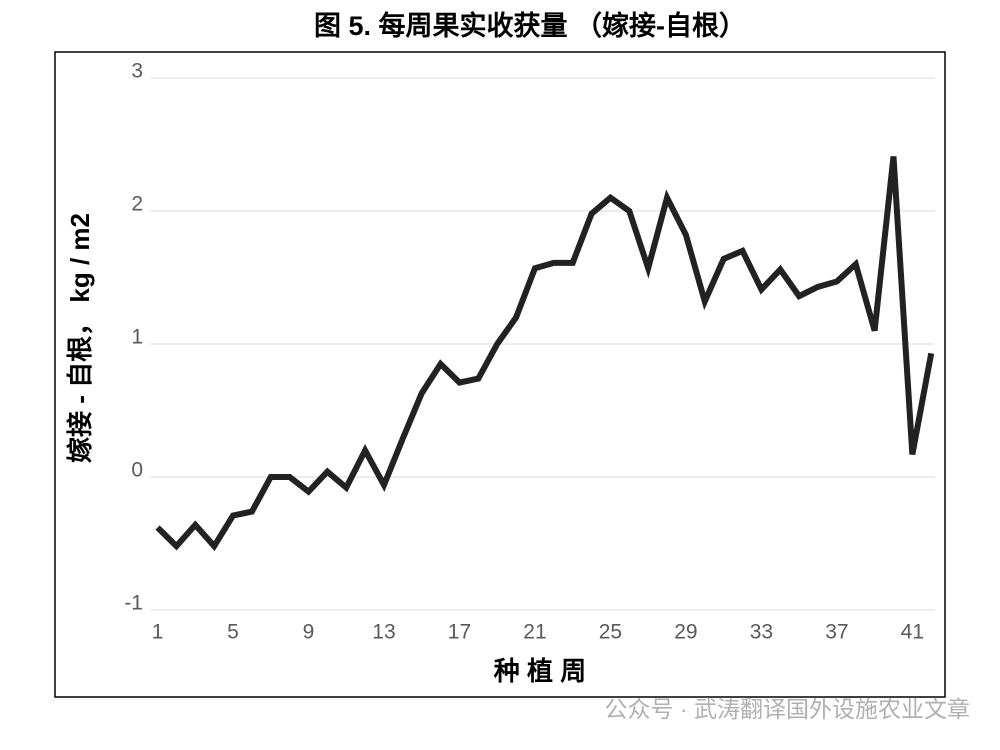 The width and height of the screenshot is (1000, 750). What do you see at coordinates (836, 632) in the screenshot?
I see `x-tick-label: 37` at bounding box center [836, 632].